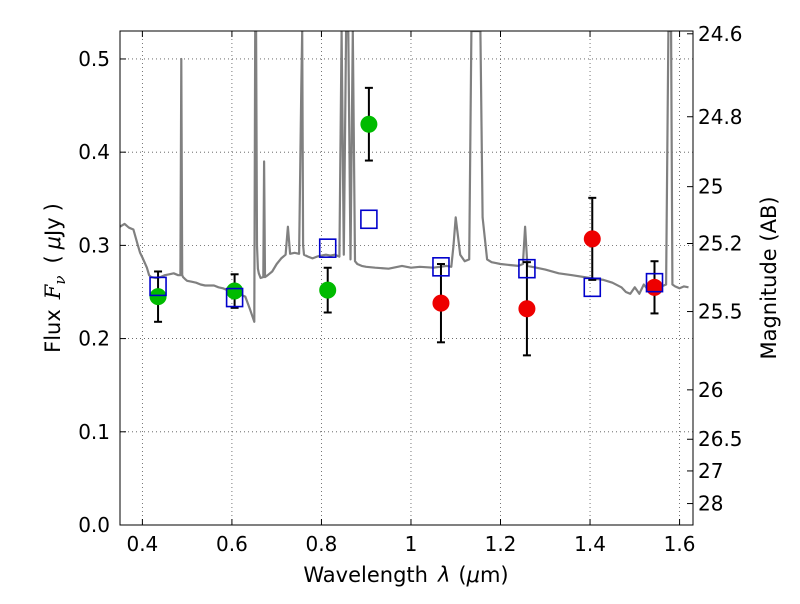  What do you see at coordinates (769, 277) in the screenshot?
I see `y2-axis-title: Magnitude (AB)` at bounding box center [769, 277].